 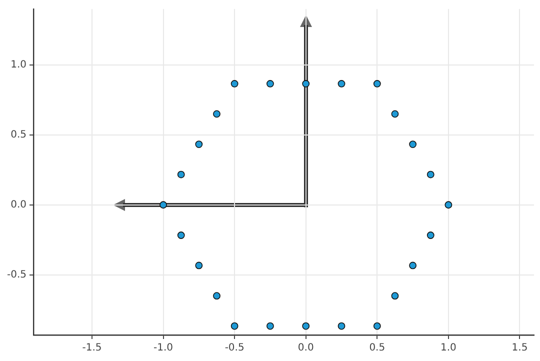 I want to click on y-tick-label: 1.0, so click(x=18, y=65).